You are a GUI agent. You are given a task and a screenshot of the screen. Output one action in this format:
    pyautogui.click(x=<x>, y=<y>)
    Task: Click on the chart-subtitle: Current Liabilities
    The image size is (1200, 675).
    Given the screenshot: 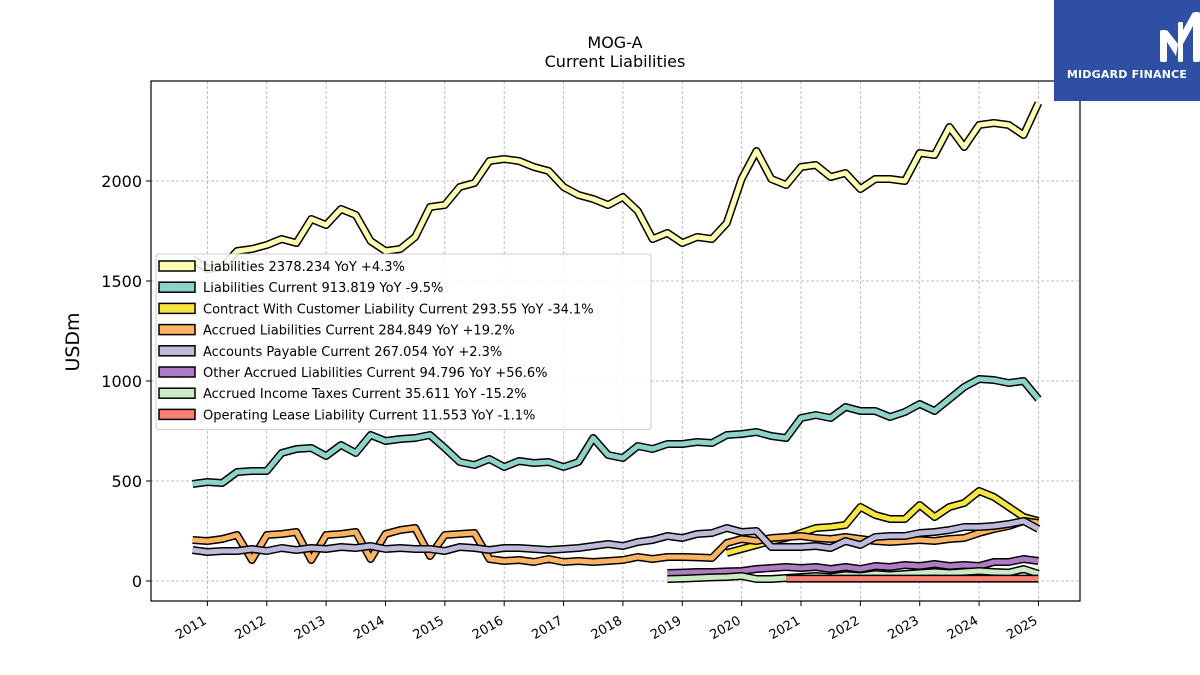 What is the action you would take?
    pyautogui.click(x=615, y=61)
    